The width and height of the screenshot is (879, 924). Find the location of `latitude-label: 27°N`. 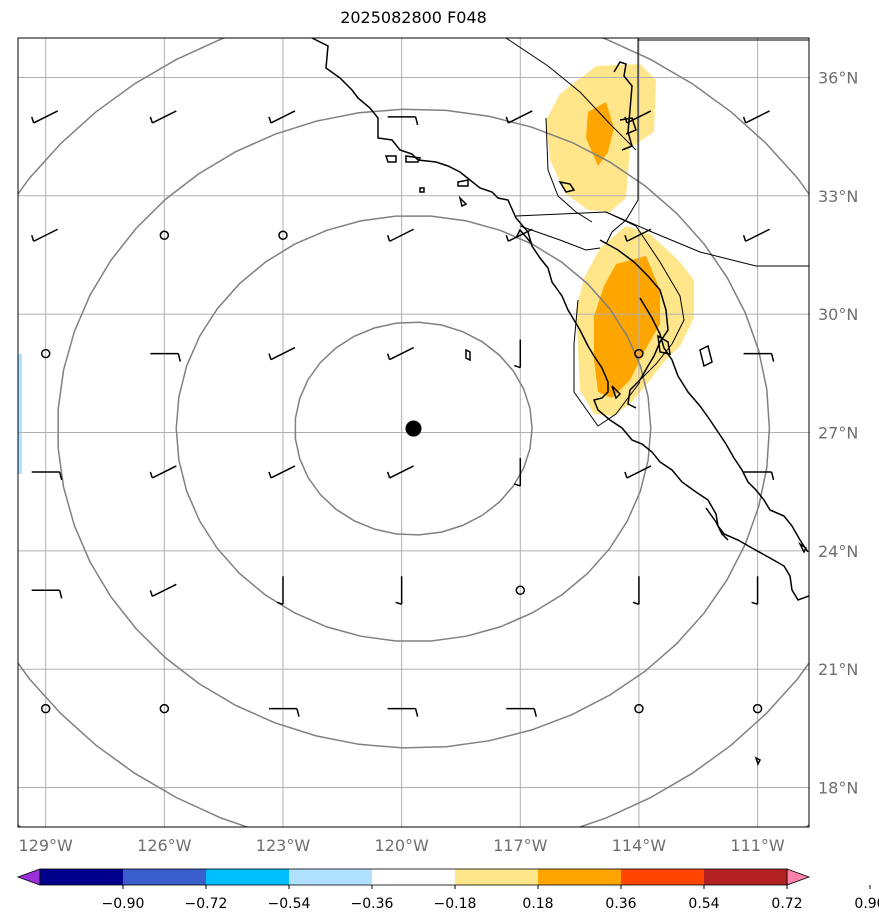

latitude-label: 27°N is located at coordinates (838, 433).